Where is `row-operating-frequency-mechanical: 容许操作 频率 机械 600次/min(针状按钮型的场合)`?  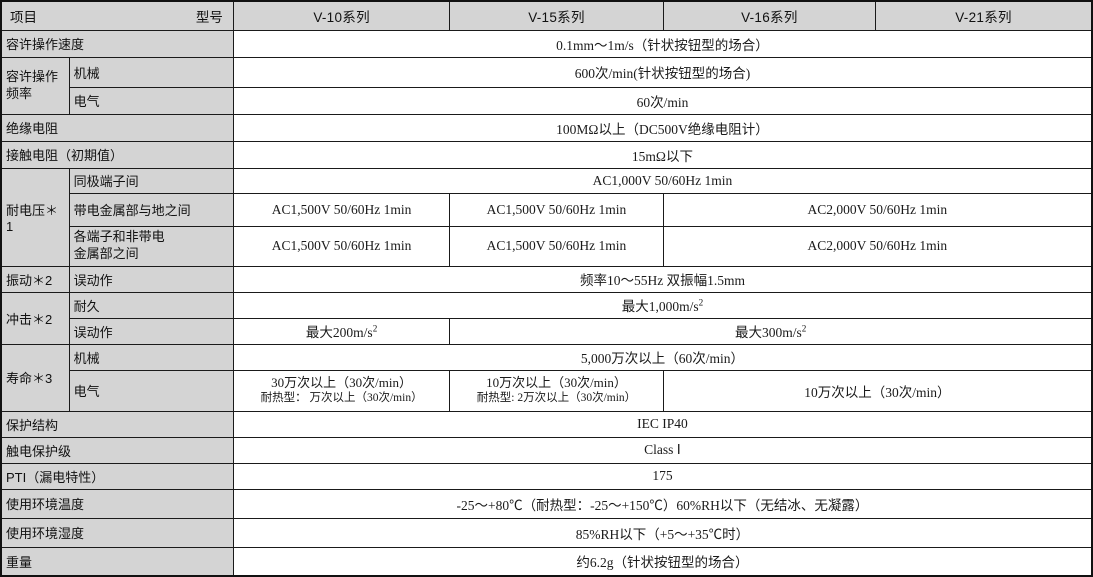 row-operating-frequency-mechanical: 容许操作 频率 机械 600次/min(针状按钮型的场合) is located at coordinates (546, 85).